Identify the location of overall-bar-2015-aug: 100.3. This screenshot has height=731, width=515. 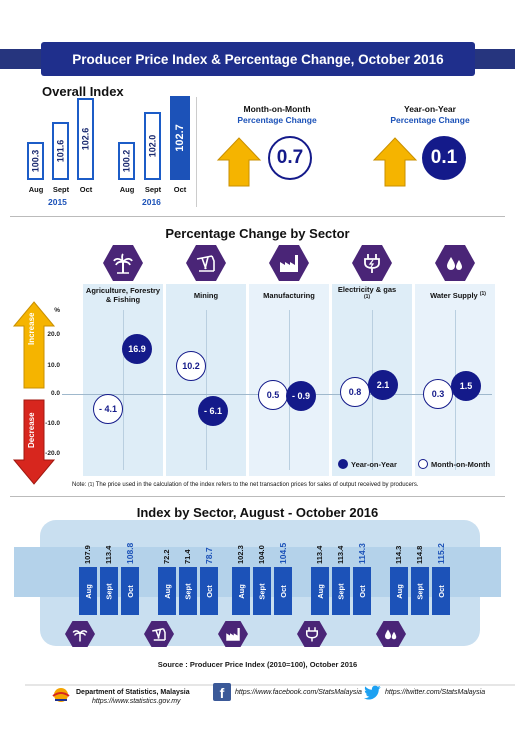
(35, 161).